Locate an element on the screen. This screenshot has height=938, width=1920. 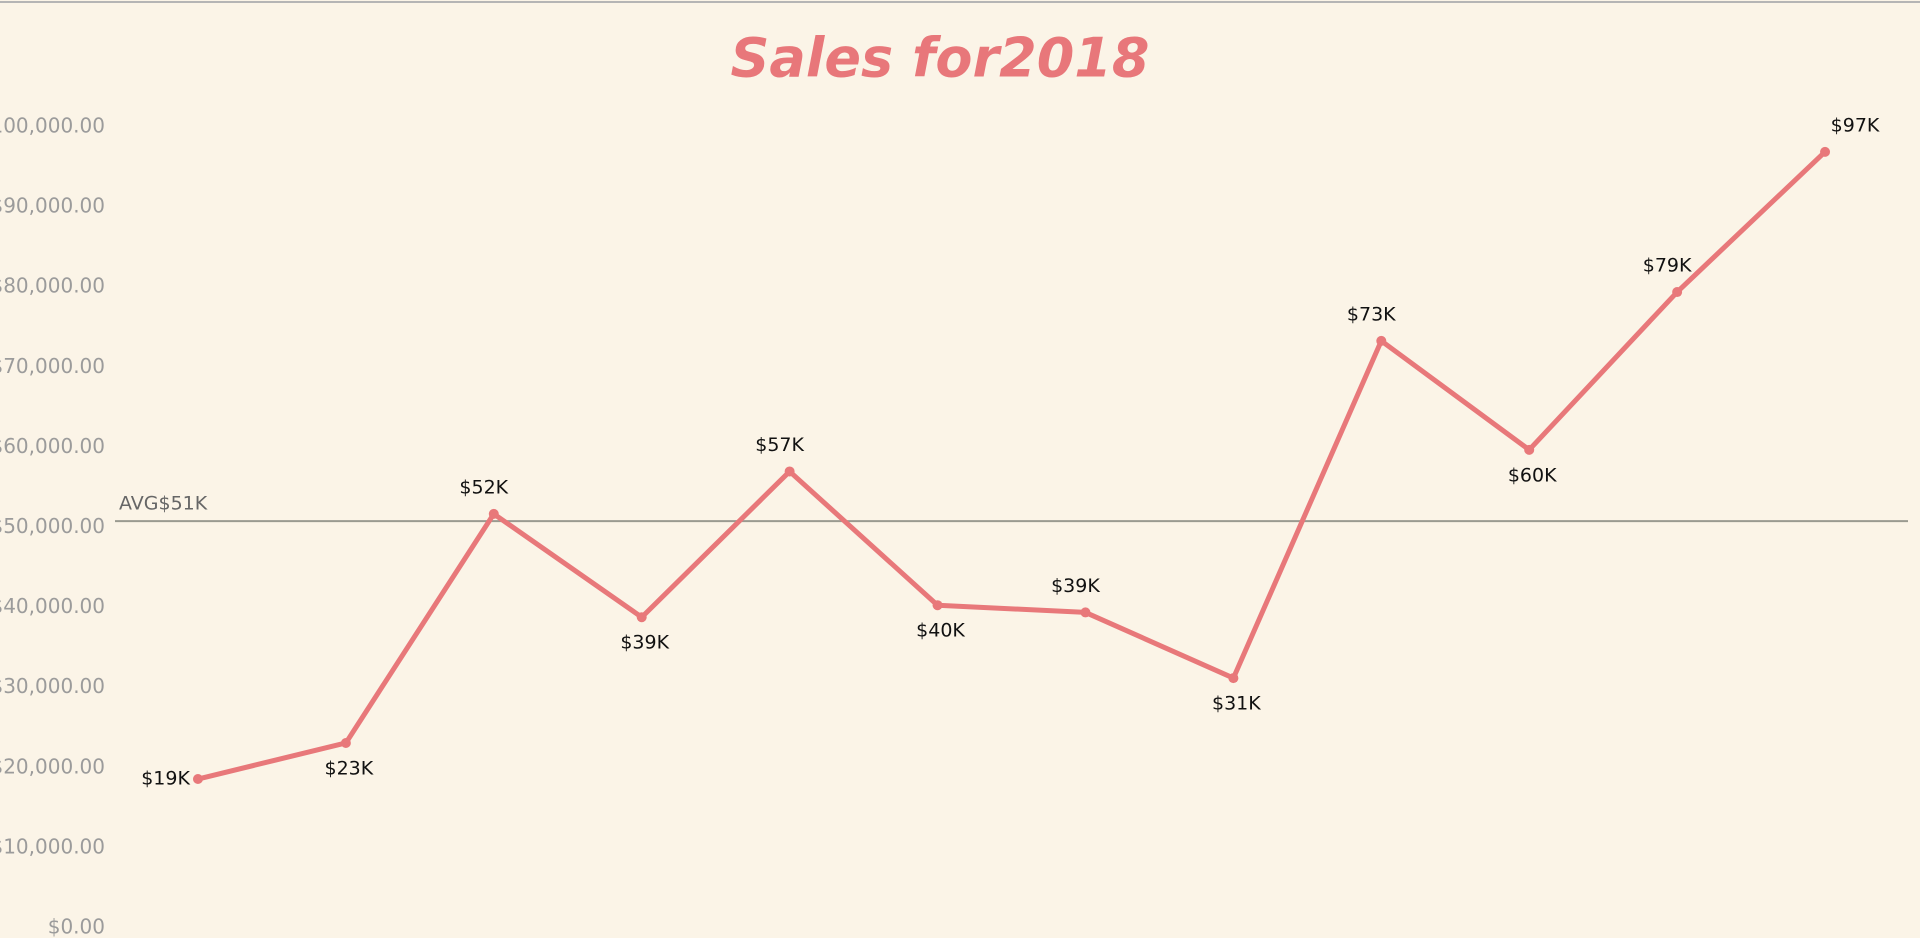
value-label: $31K is located at coordinates (1236, 704).